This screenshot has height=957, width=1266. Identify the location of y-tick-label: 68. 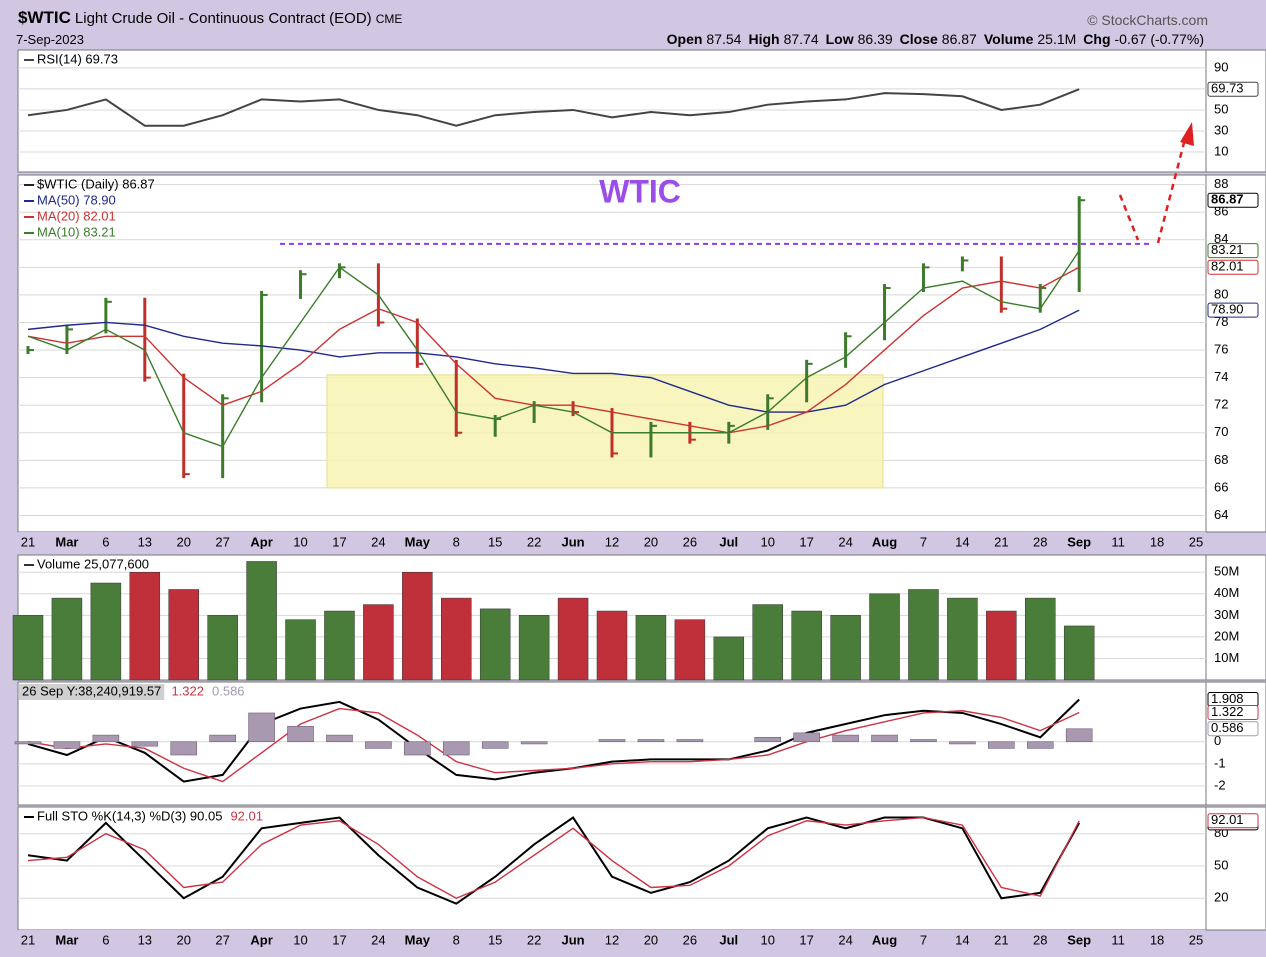
(1221, 459).